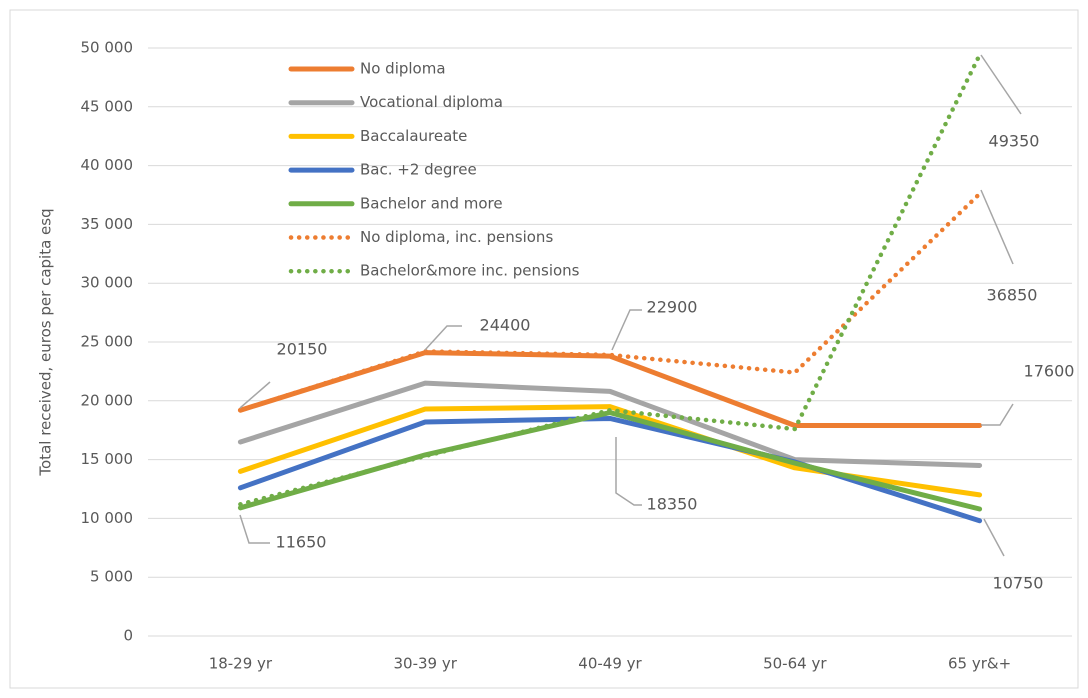 Image resolution: width=1088 pixels, height=698 pixels. Describe the element at coordinates (107, 224) in the screenshot. I see `y-tick-label: 35 000` at that location.